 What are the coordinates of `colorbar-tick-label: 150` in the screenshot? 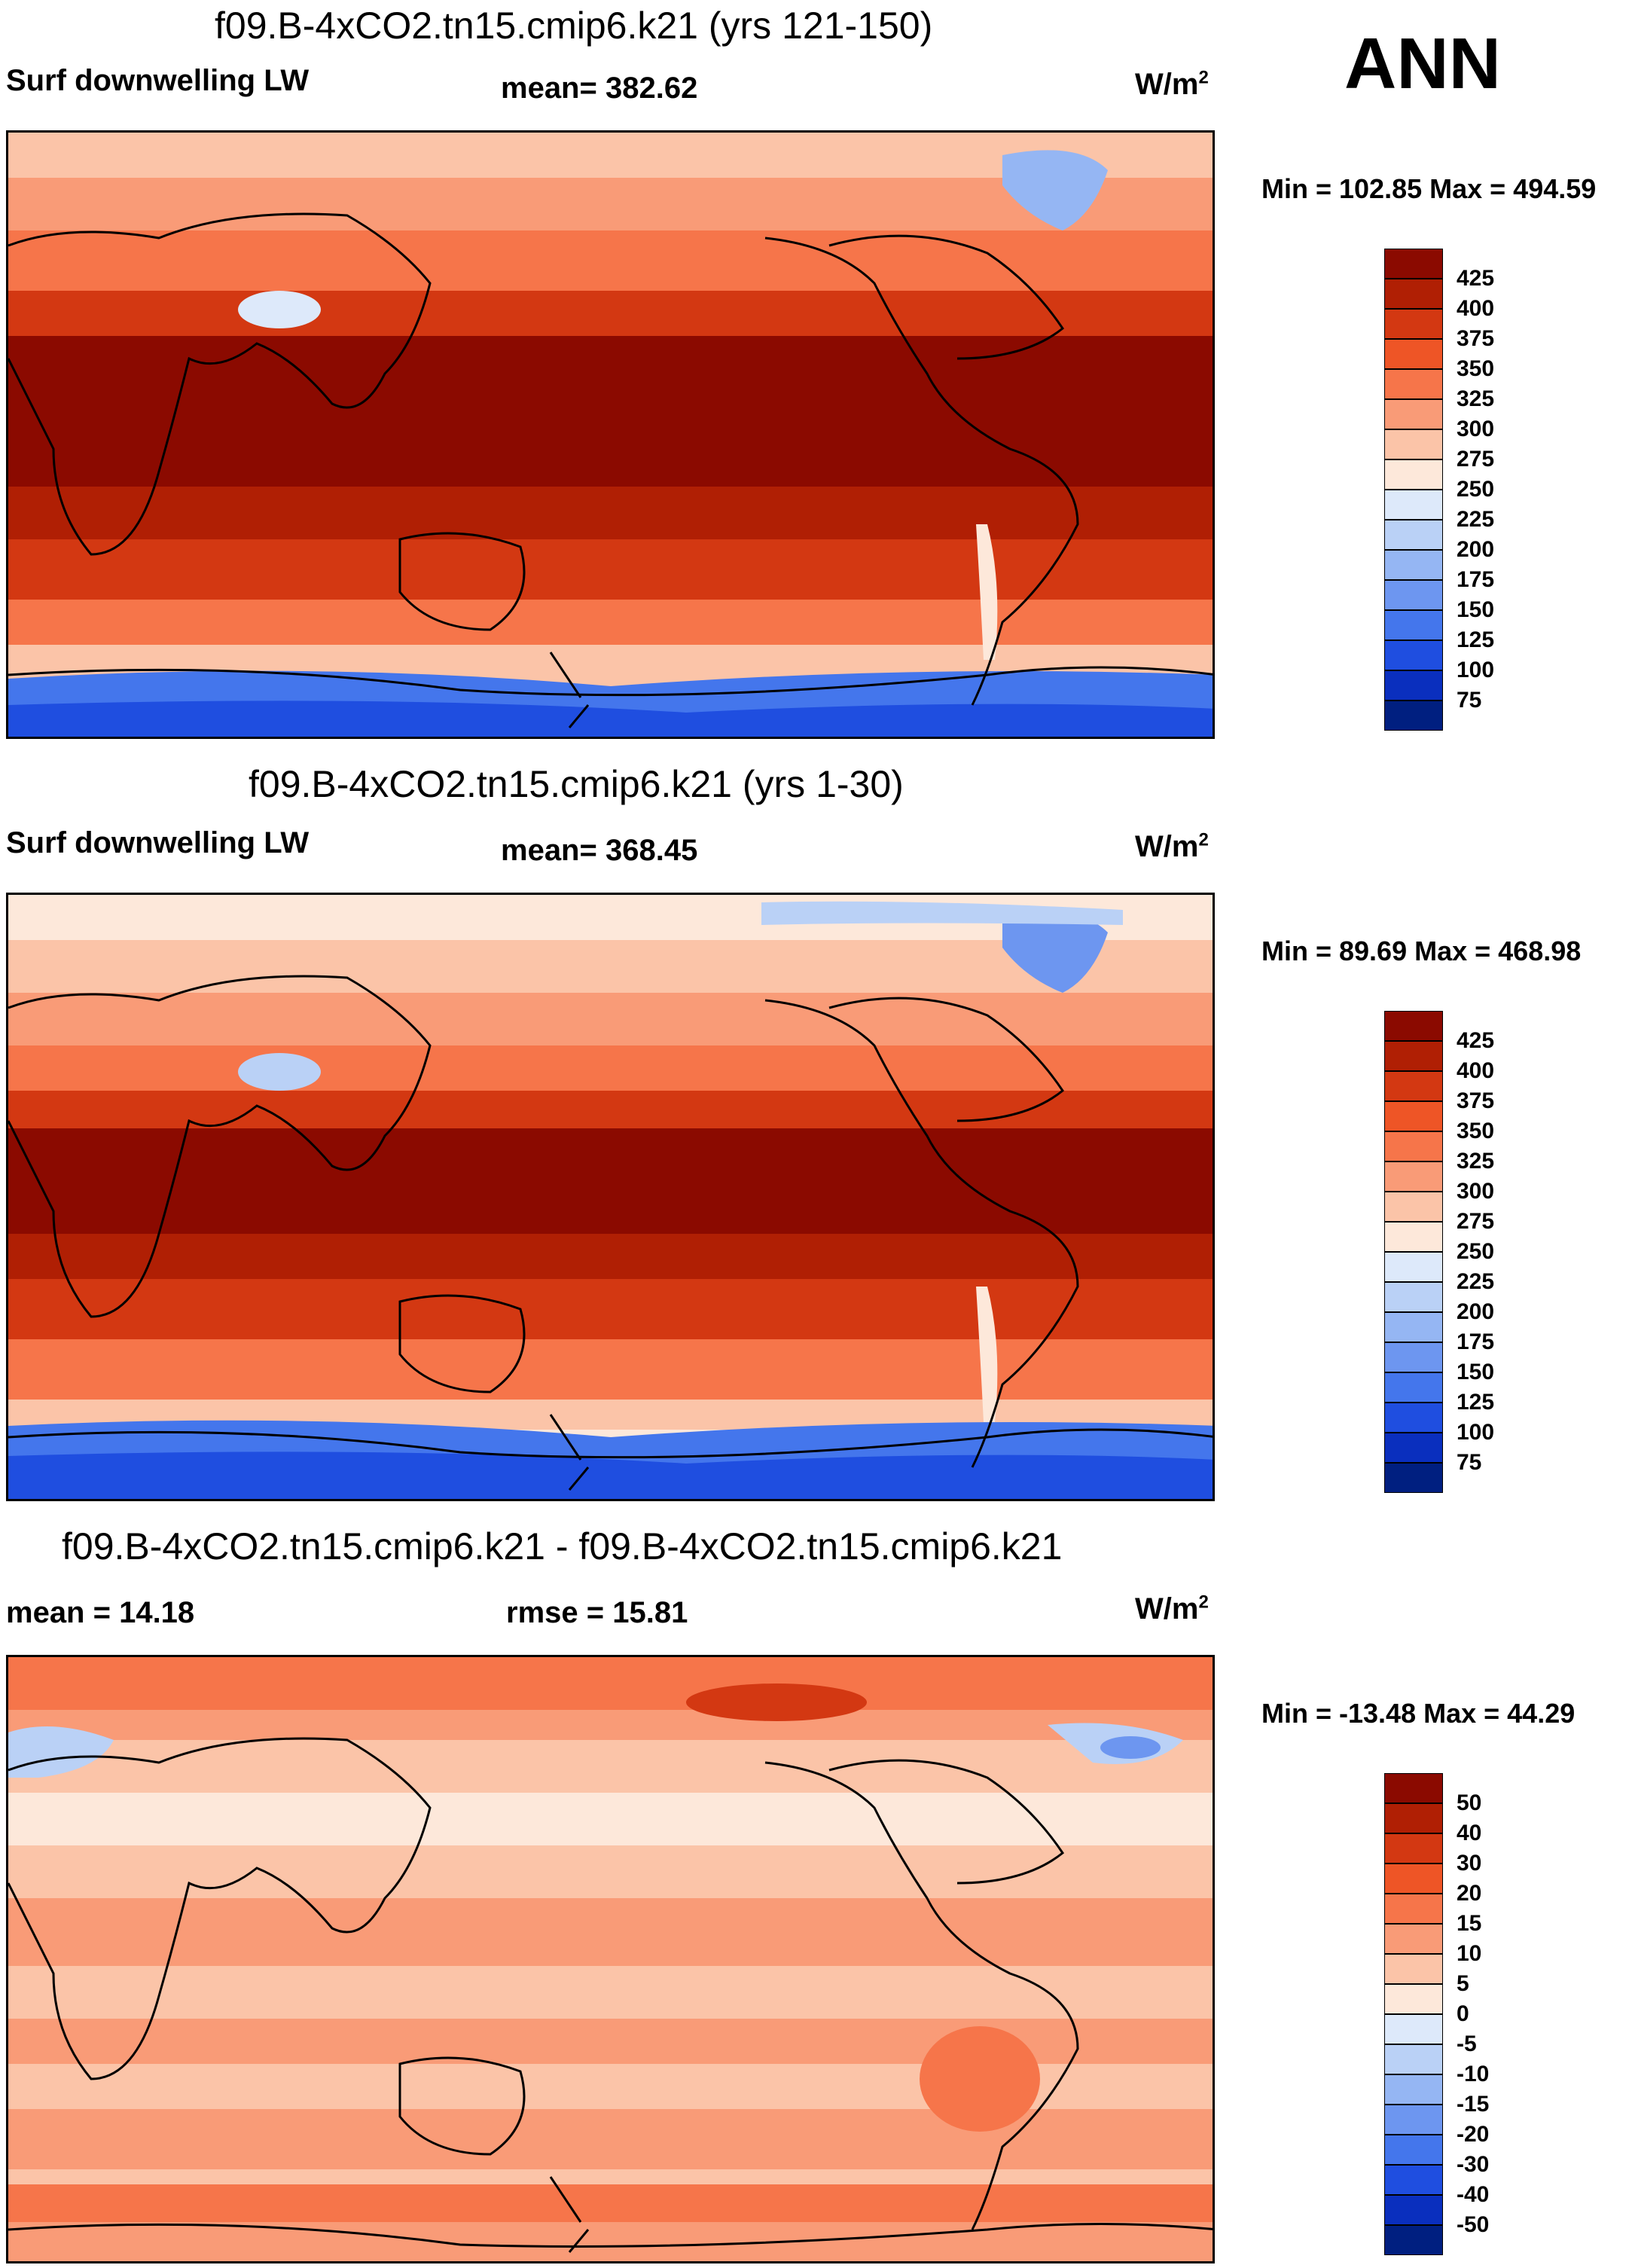 It's located at (1476, 1372).